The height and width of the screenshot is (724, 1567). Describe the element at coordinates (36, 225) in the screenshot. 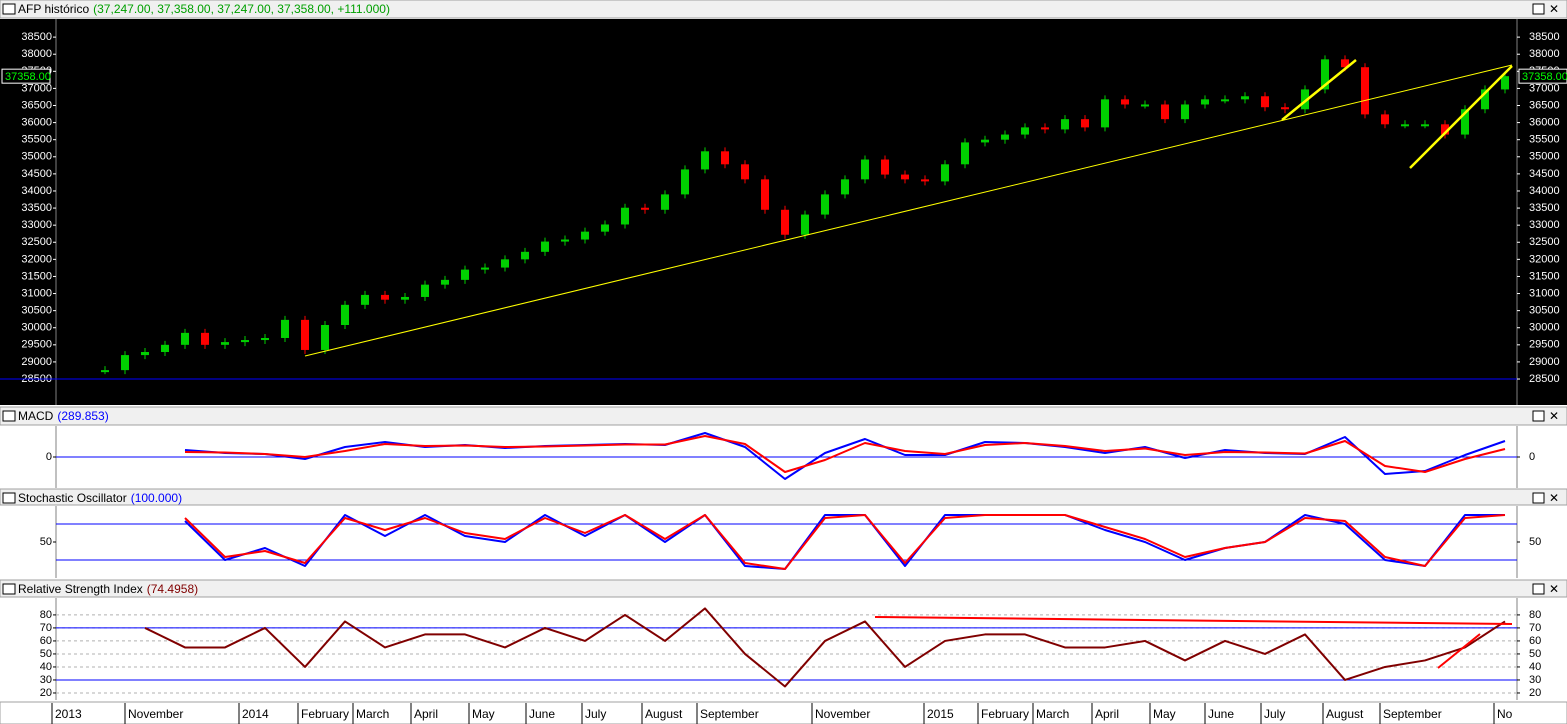

I see `y-tick-label: 33000` at that location.